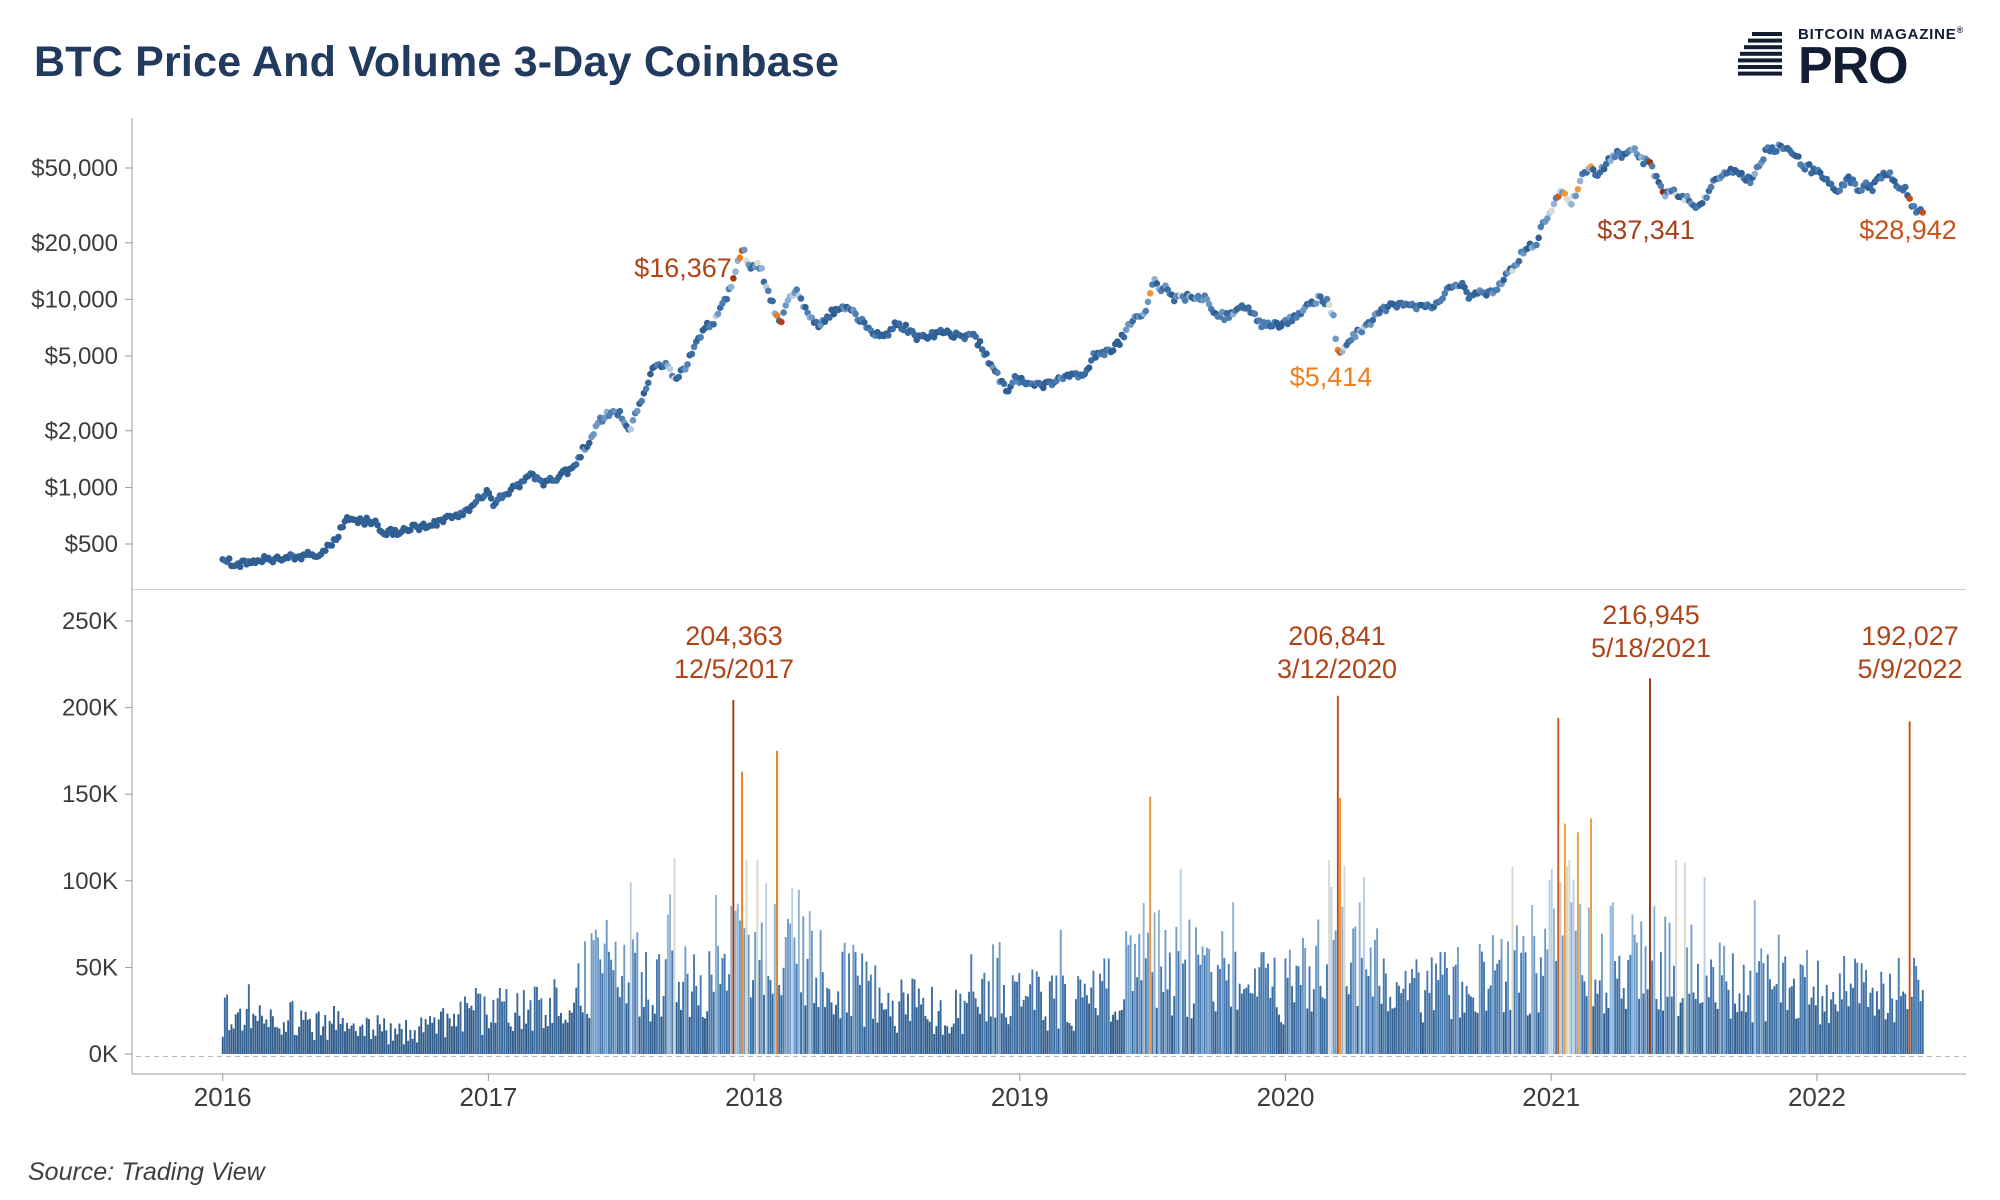  What do you see at coordinates (91, 544) in the screenshot?
I see `svg-text: $500` at bounding box center [91, 544].